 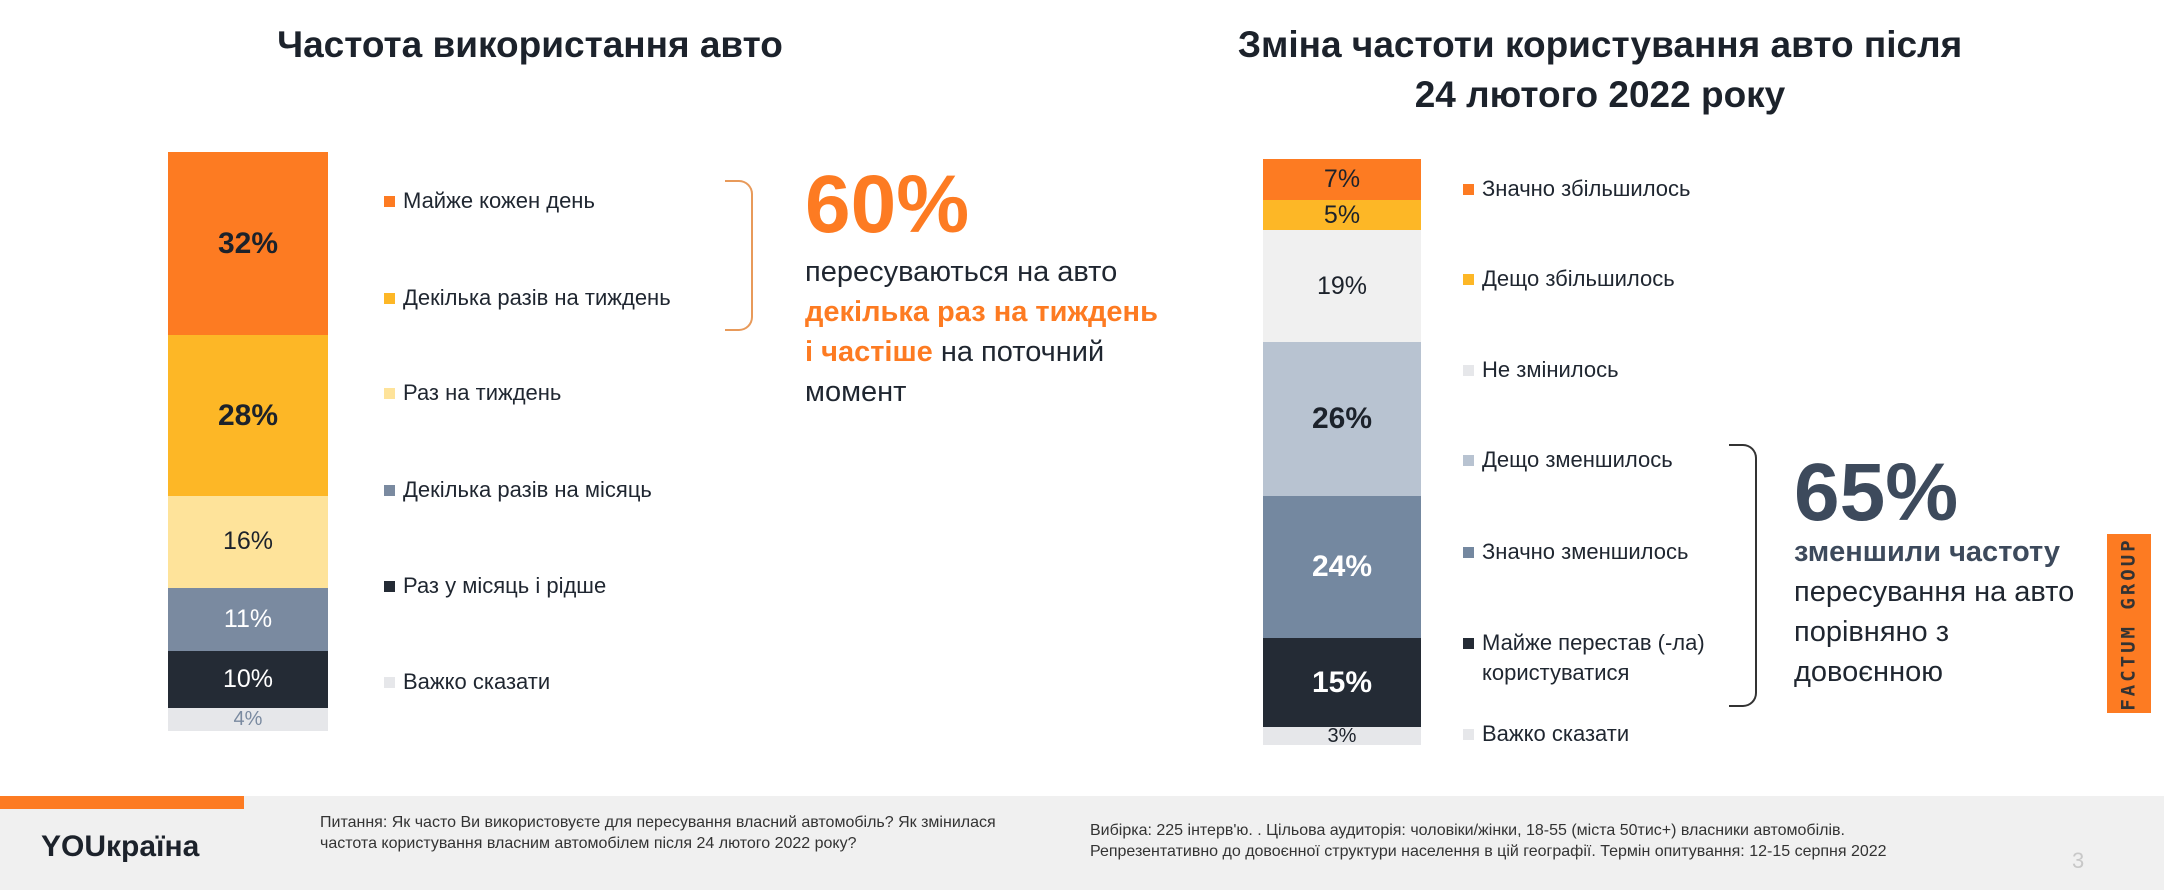 I want to click on legend-item: Майже кожен день, so click(x=489, y=201).